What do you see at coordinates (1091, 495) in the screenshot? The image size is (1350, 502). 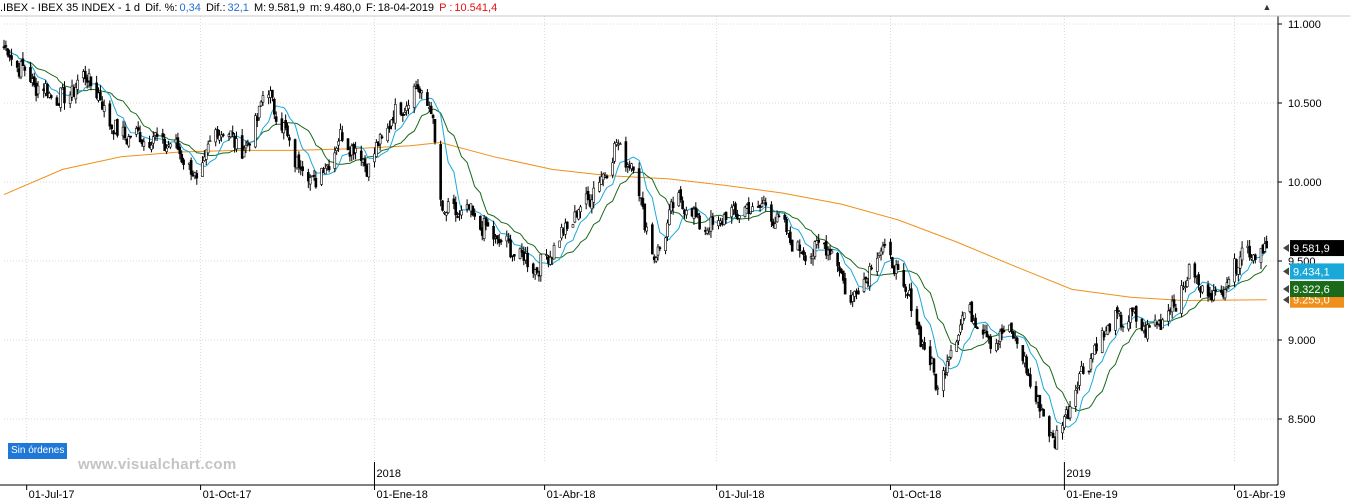 I see `x-tick-label: 01-Ene-19` at bounding box center [1091, 495].